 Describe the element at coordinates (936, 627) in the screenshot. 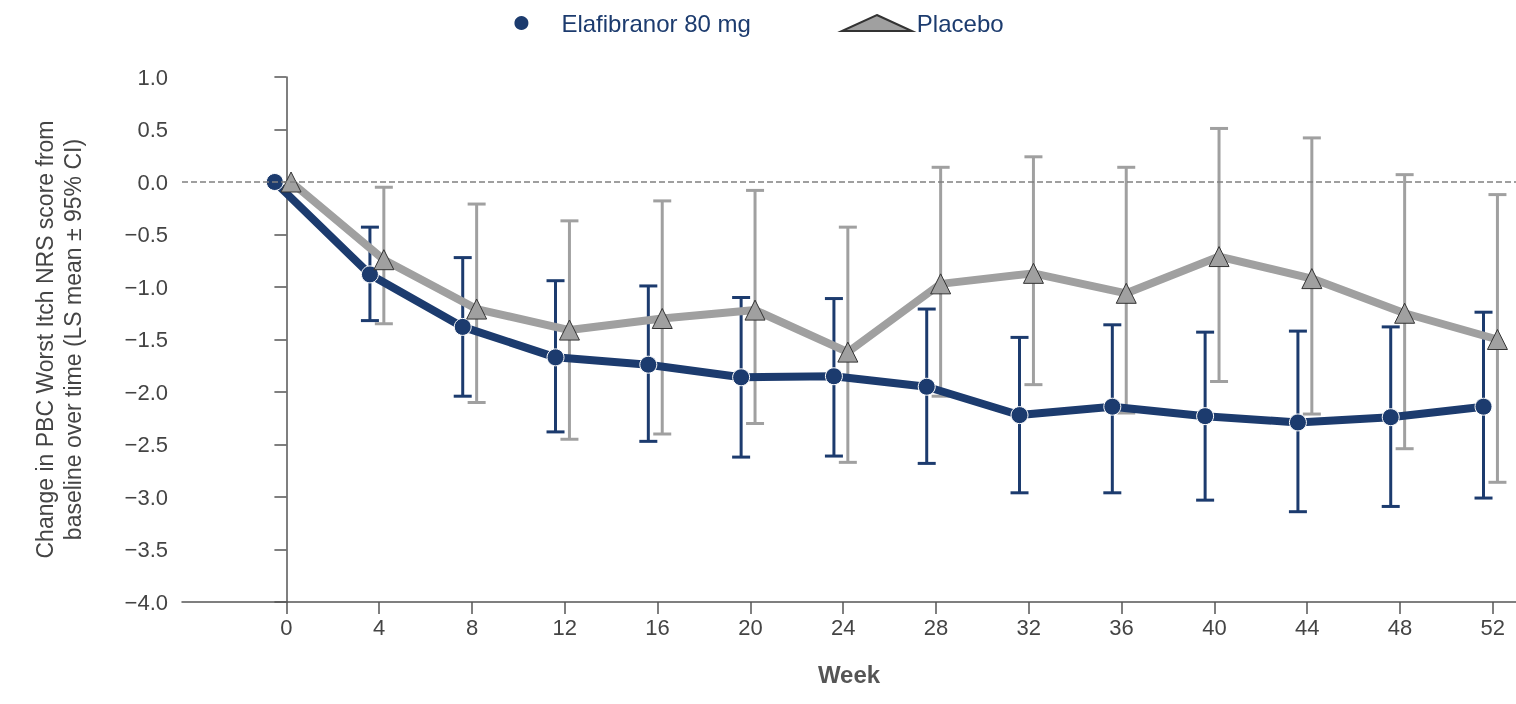

I see `x-tick-label: 28` at that location.